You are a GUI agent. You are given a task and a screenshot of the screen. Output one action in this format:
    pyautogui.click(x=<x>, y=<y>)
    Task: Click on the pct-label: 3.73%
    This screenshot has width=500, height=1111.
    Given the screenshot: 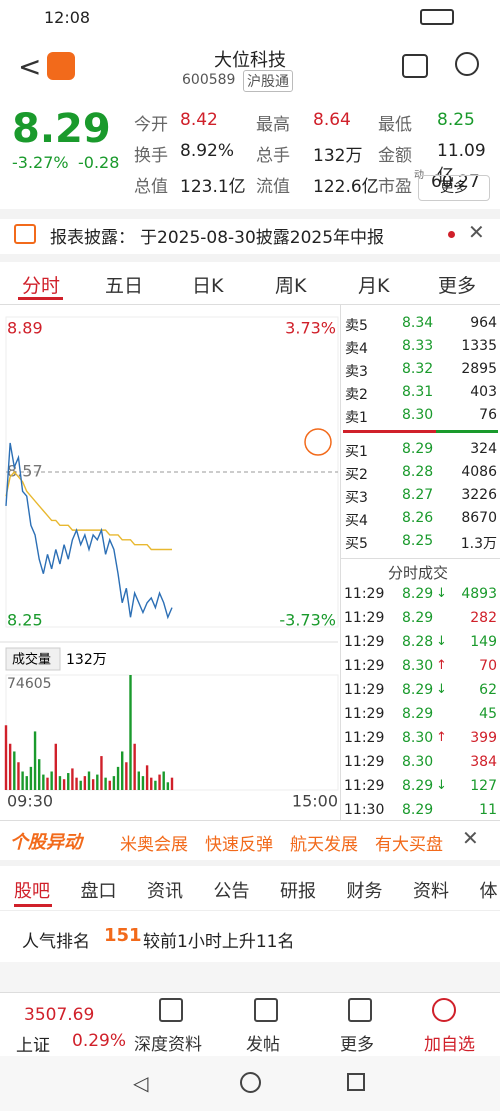 What is the action you would take?
    pyautogui.click(x=310, y=328)
    